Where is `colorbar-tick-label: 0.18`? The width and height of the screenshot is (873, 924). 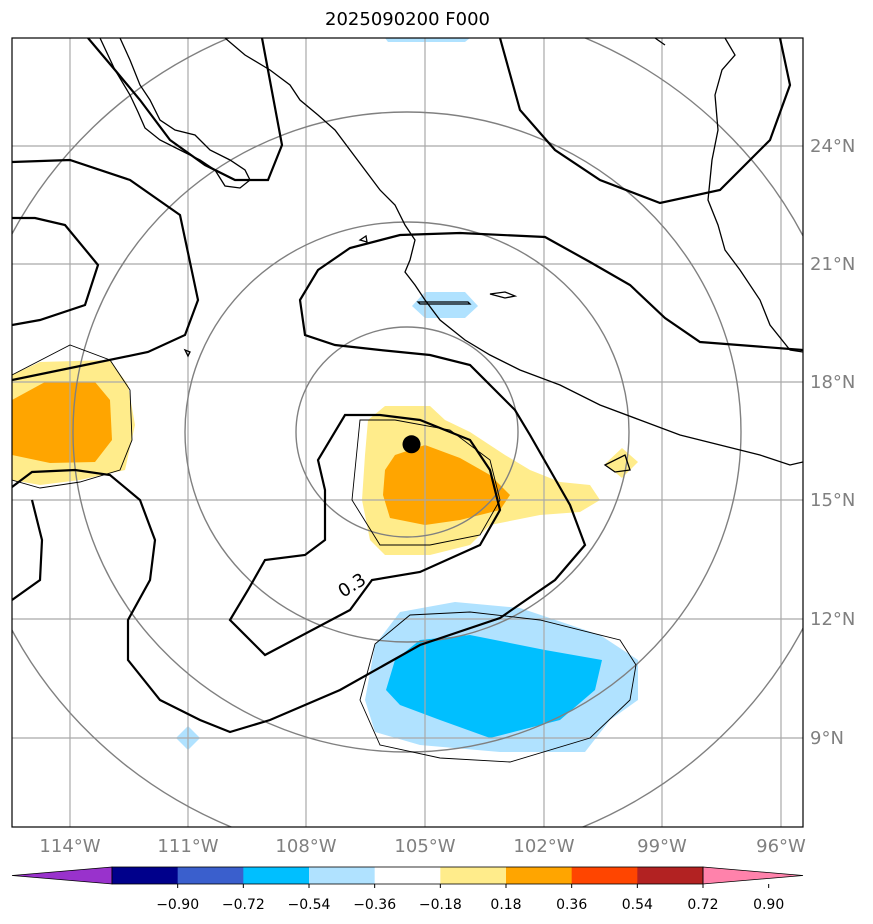
colorbar-tick-label: 0.18 is located at coordinates (505, 905).